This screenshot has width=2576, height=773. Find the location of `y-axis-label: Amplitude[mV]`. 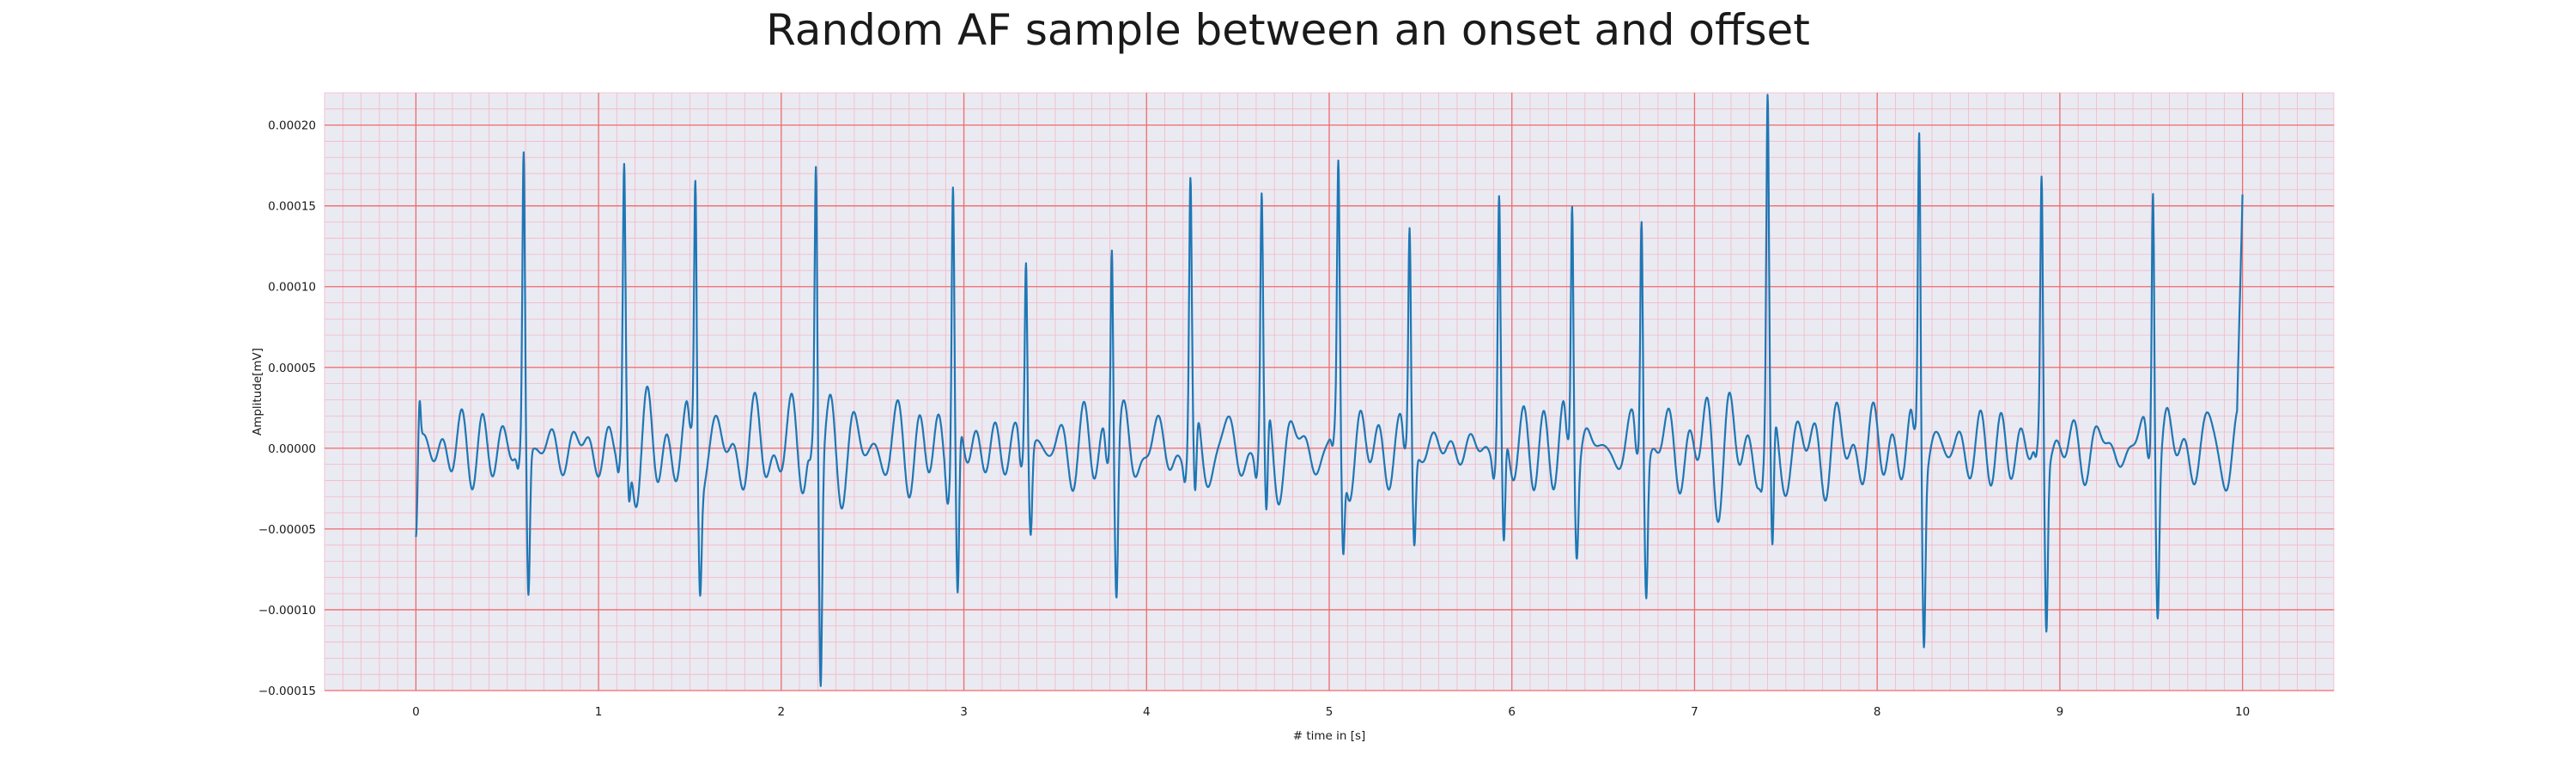

y-axis-label: Amplitude[mV] is located at coordinates (258, 391).